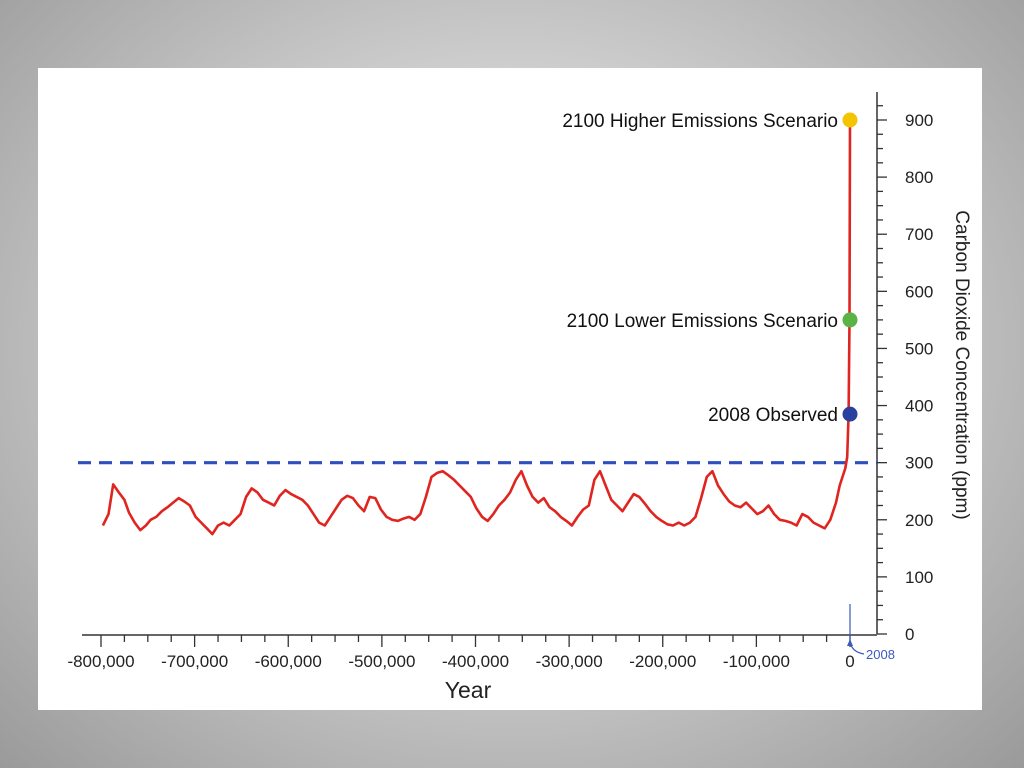 The height and width of the screenshot is (768, 1024). I want to click on y-tick-label: 100, so click(919, 577).